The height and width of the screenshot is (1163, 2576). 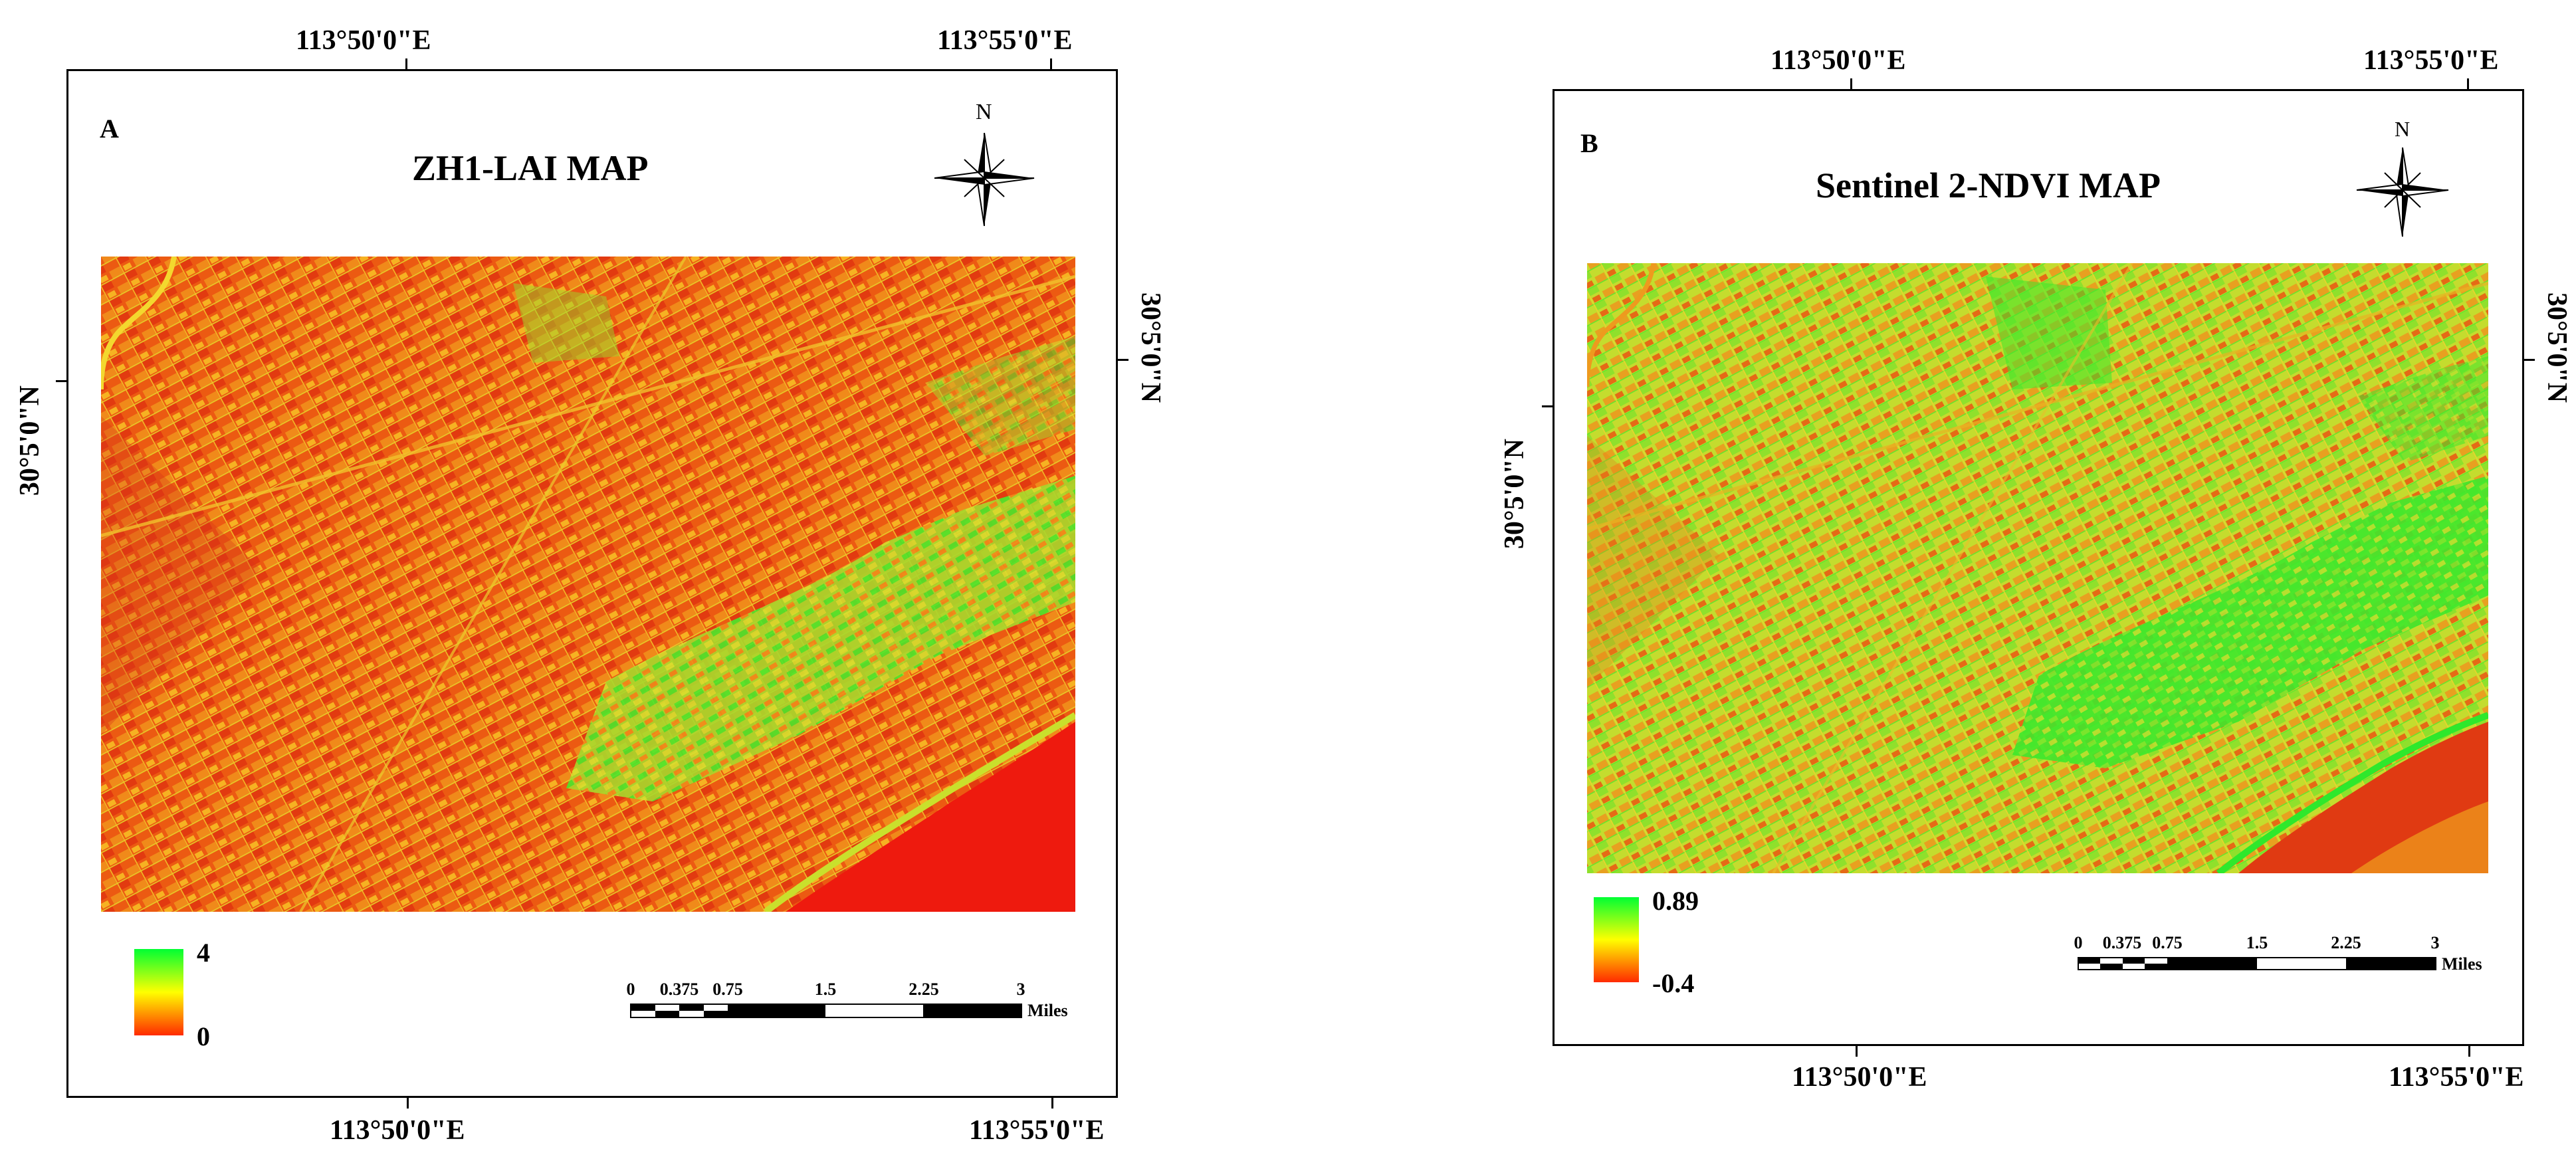 I want to click on left-lat-label-a: 30°5'0"N, so click(x=30, y=440).